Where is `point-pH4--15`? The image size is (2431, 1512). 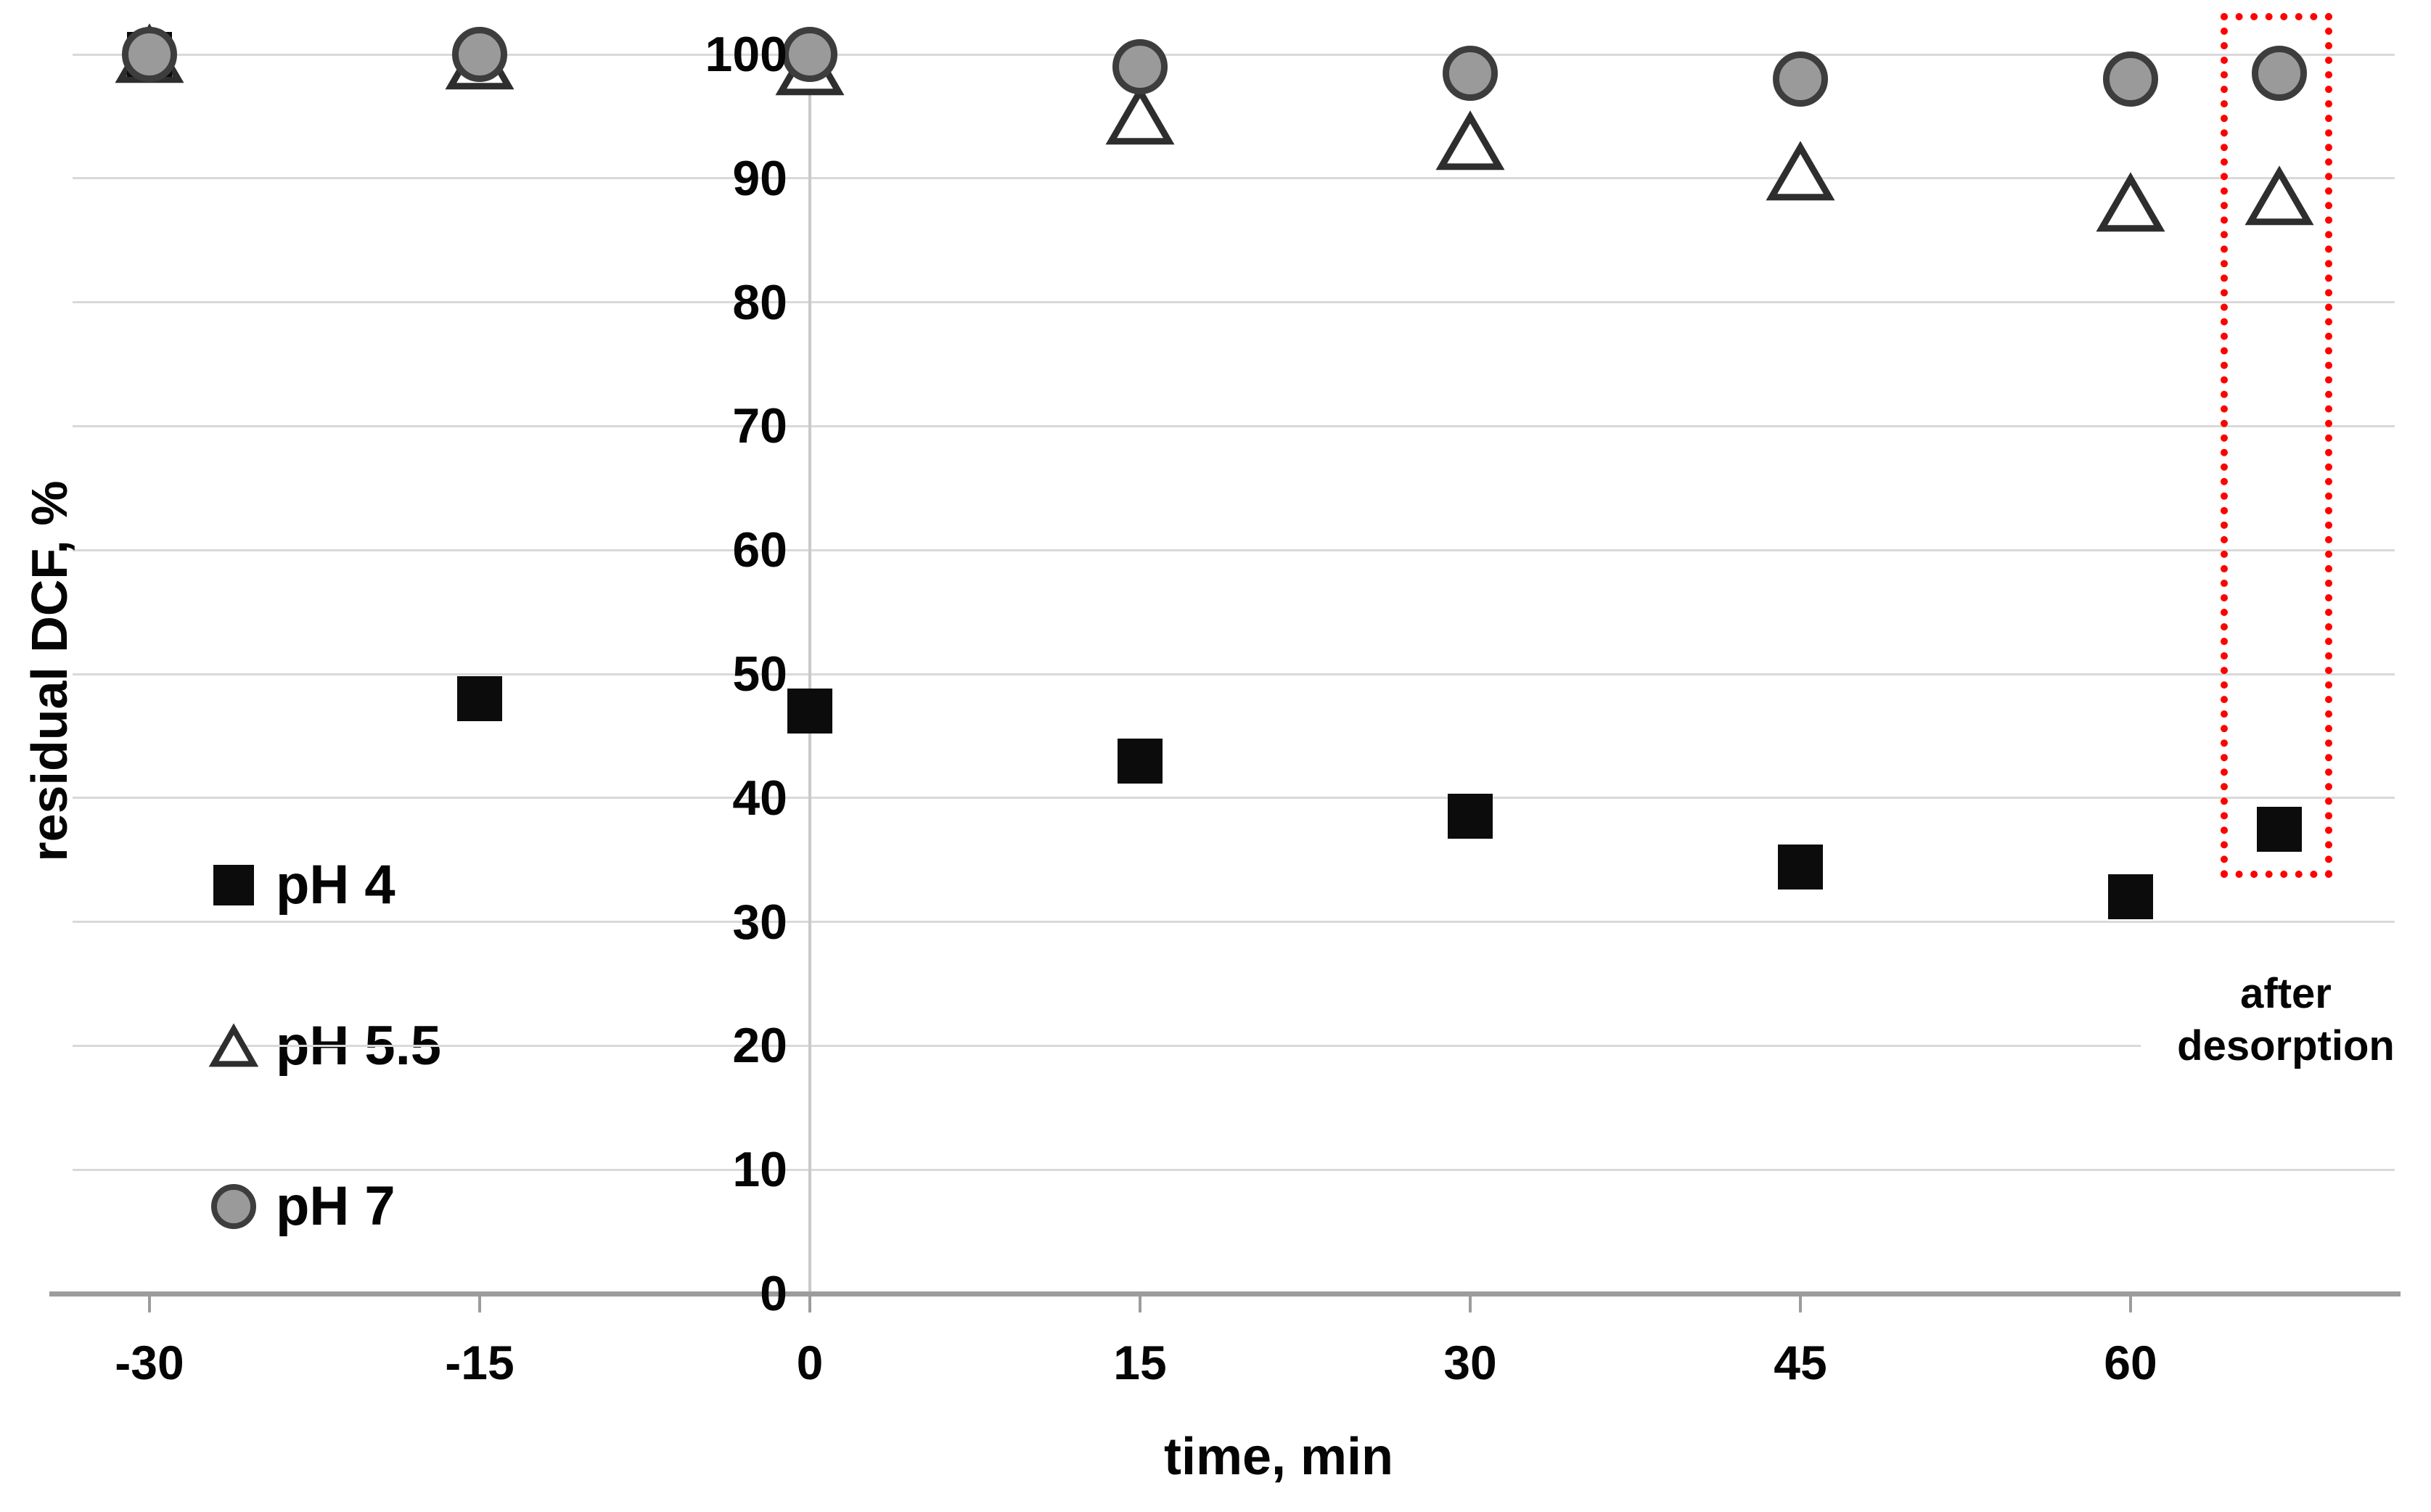
point-pH4--15 is located at coordinates (480, 699).